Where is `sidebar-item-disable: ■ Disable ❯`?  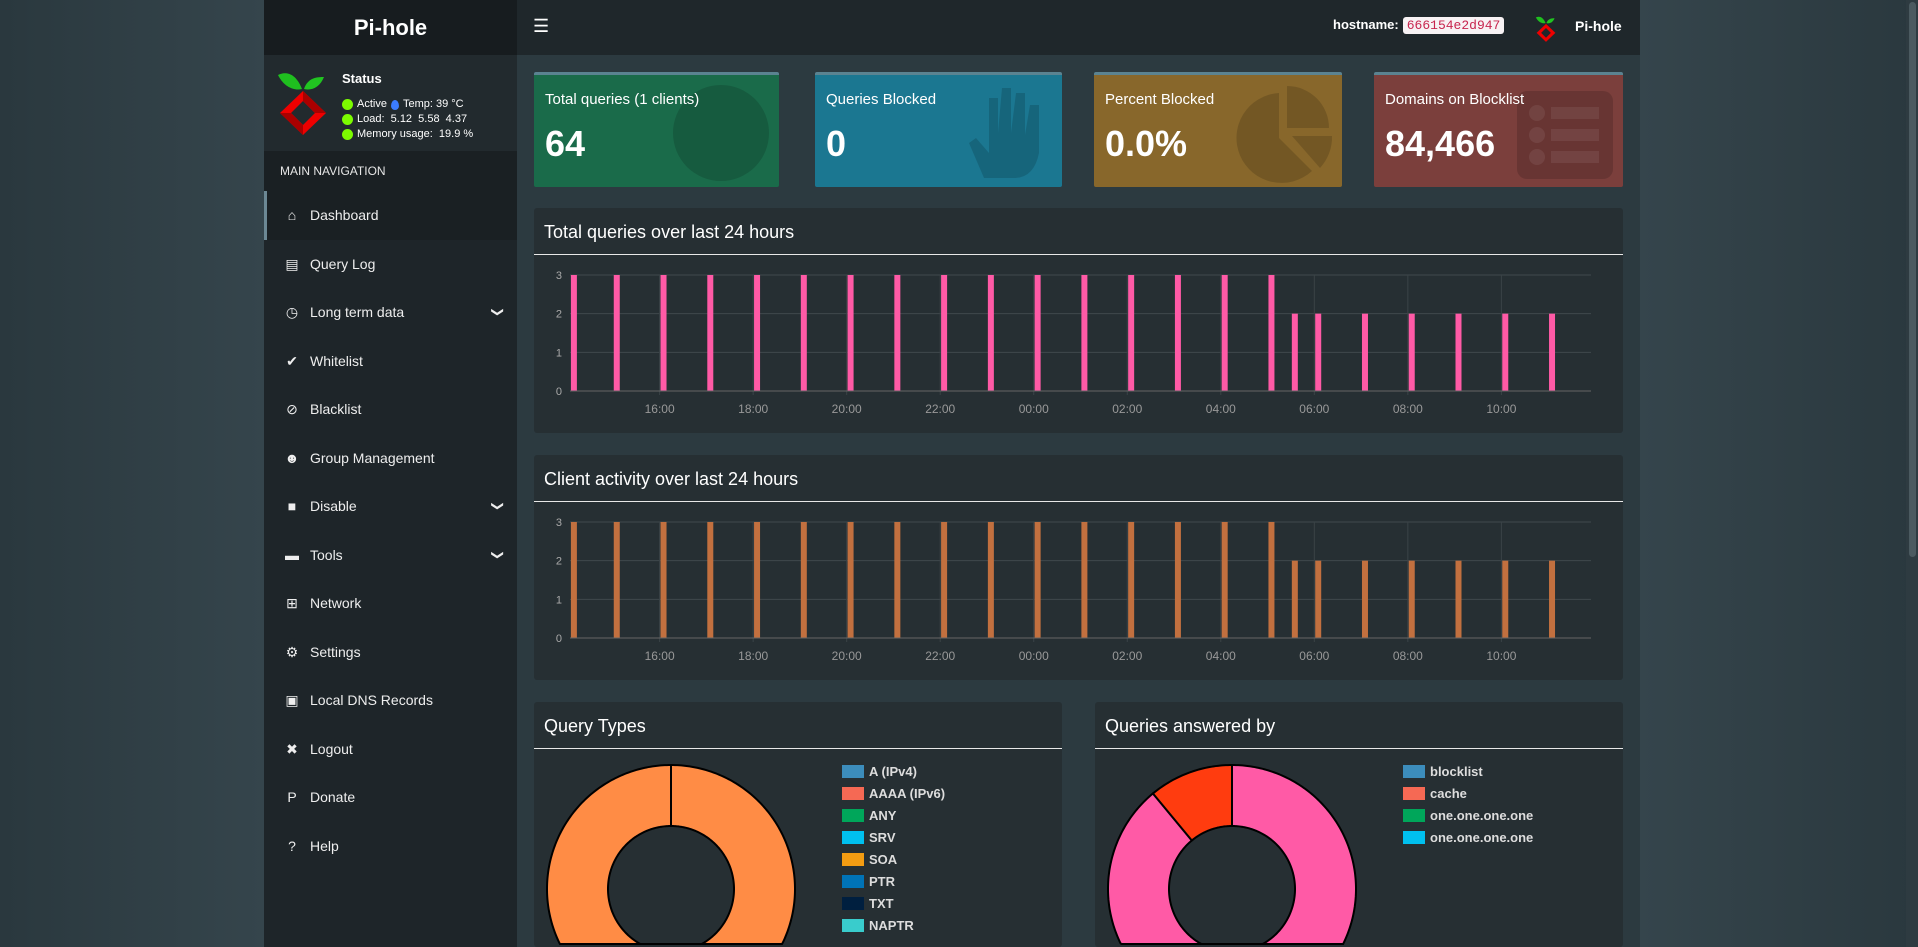
sidebar-item-disable: ■ Disable ❯ is located at coordinates (390, 506).